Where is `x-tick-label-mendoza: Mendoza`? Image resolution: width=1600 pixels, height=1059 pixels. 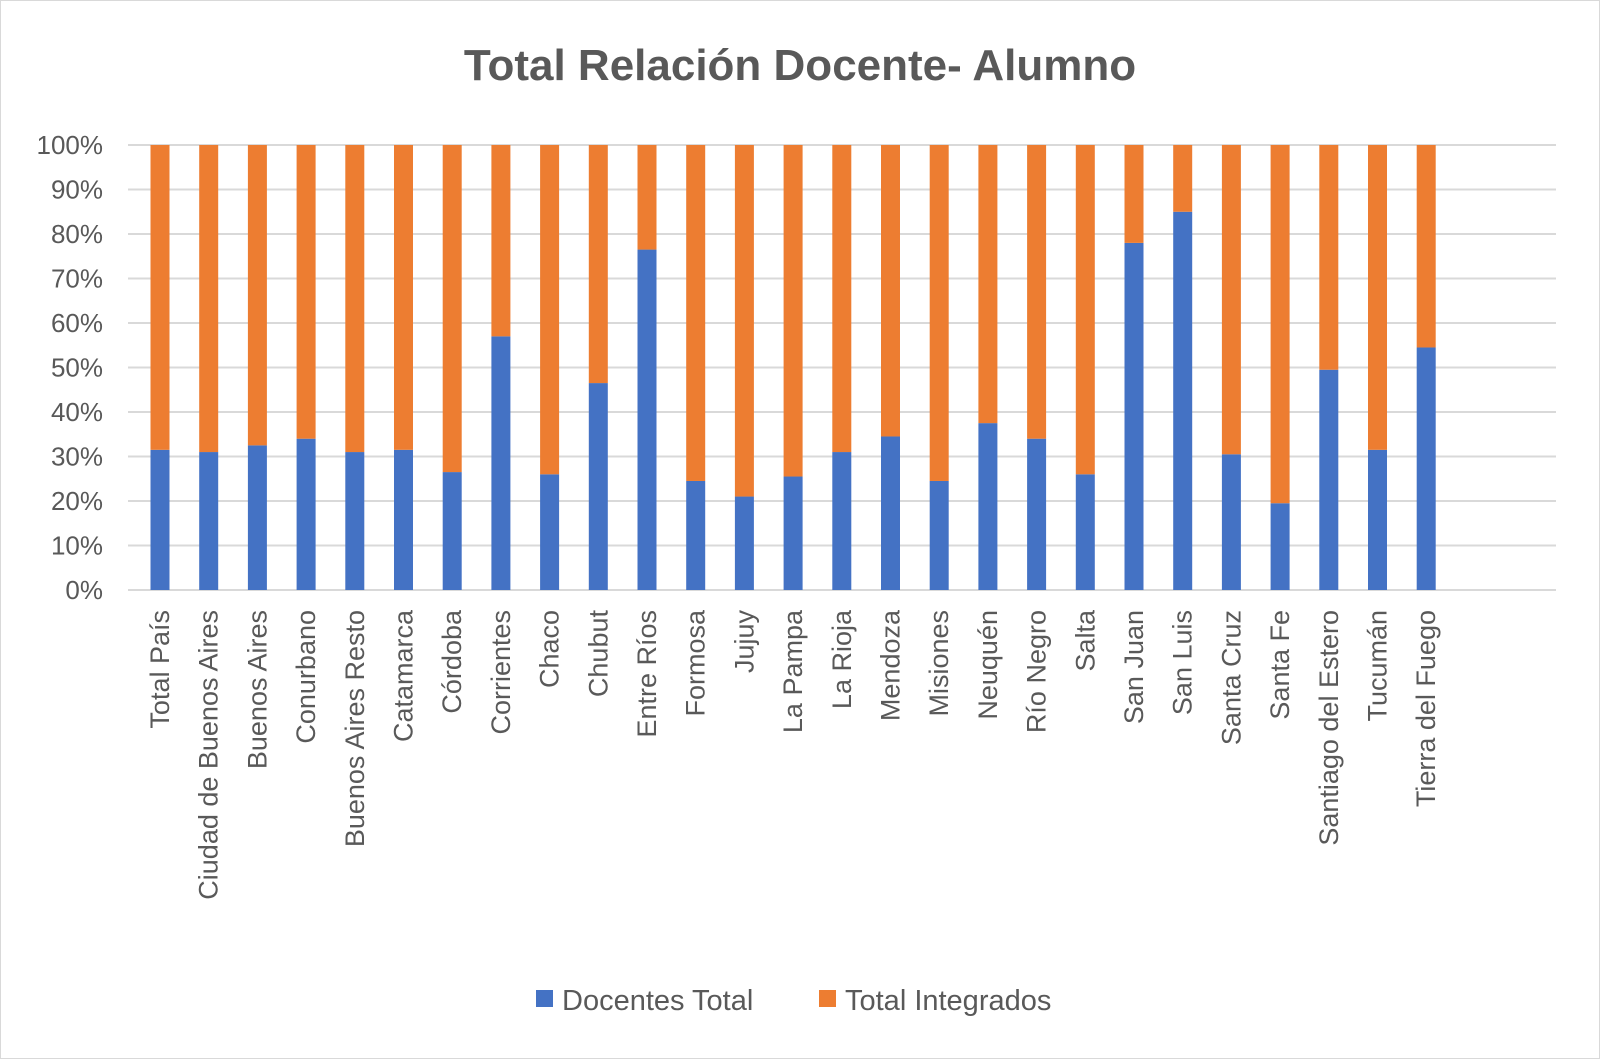
x-tick-label-mendoza: Mendoza is located at coordinates (891, 665).